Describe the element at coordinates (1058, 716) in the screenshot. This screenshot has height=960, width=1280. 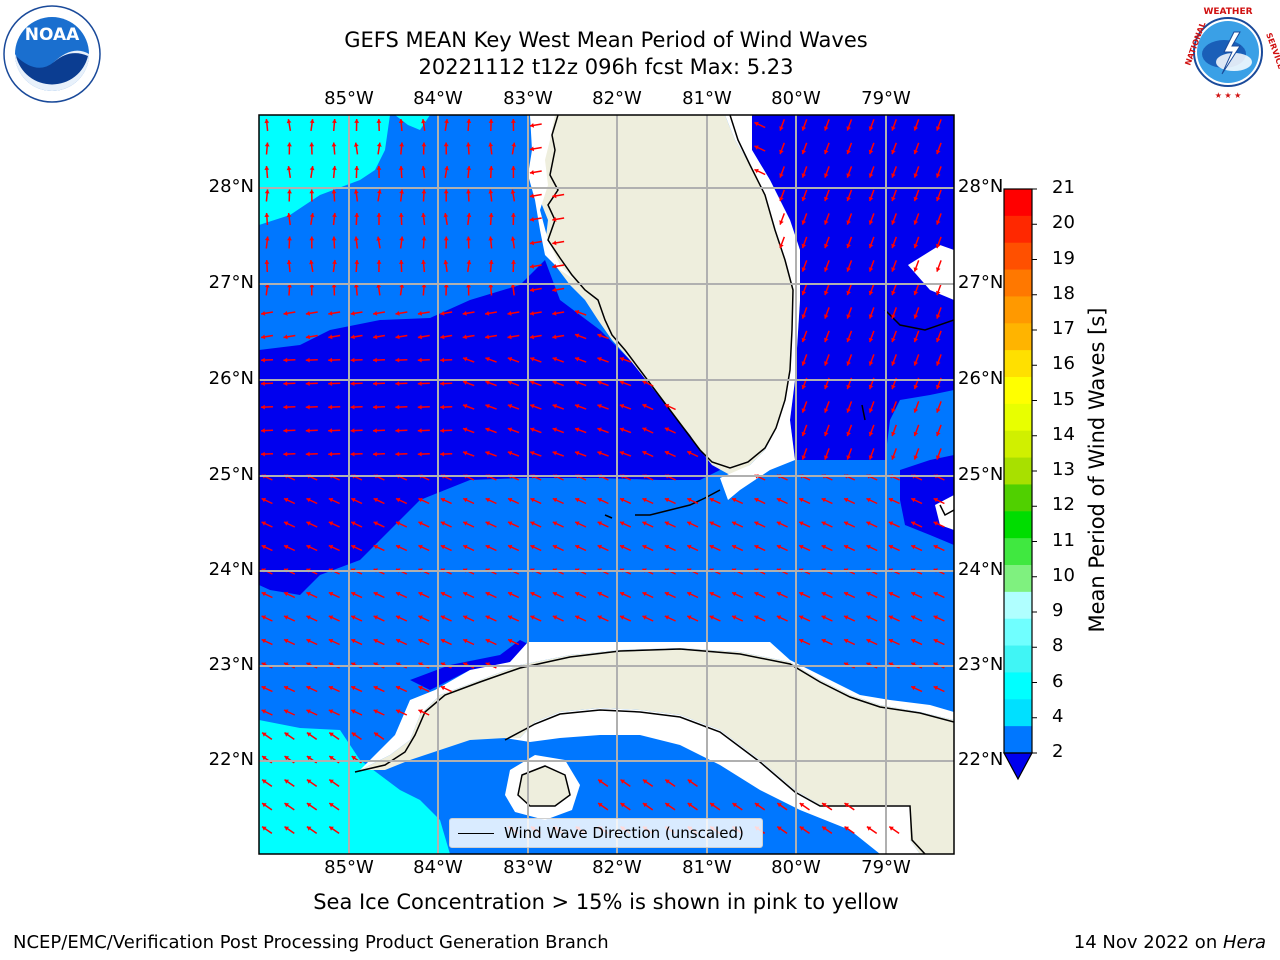
I see `colorbar-tick-label: 4` at that location.